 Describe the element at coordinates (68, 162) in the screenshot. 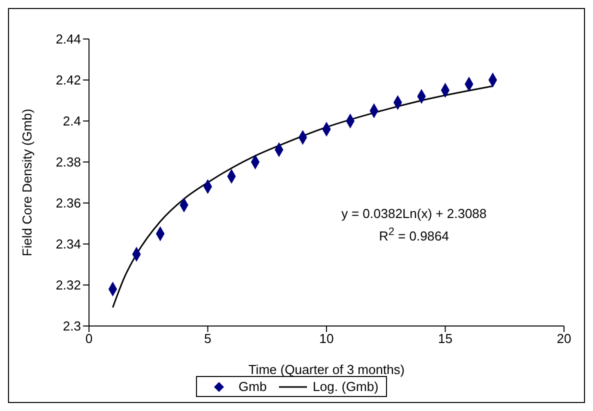

I see `y-tick-label: 2.38` at that location.